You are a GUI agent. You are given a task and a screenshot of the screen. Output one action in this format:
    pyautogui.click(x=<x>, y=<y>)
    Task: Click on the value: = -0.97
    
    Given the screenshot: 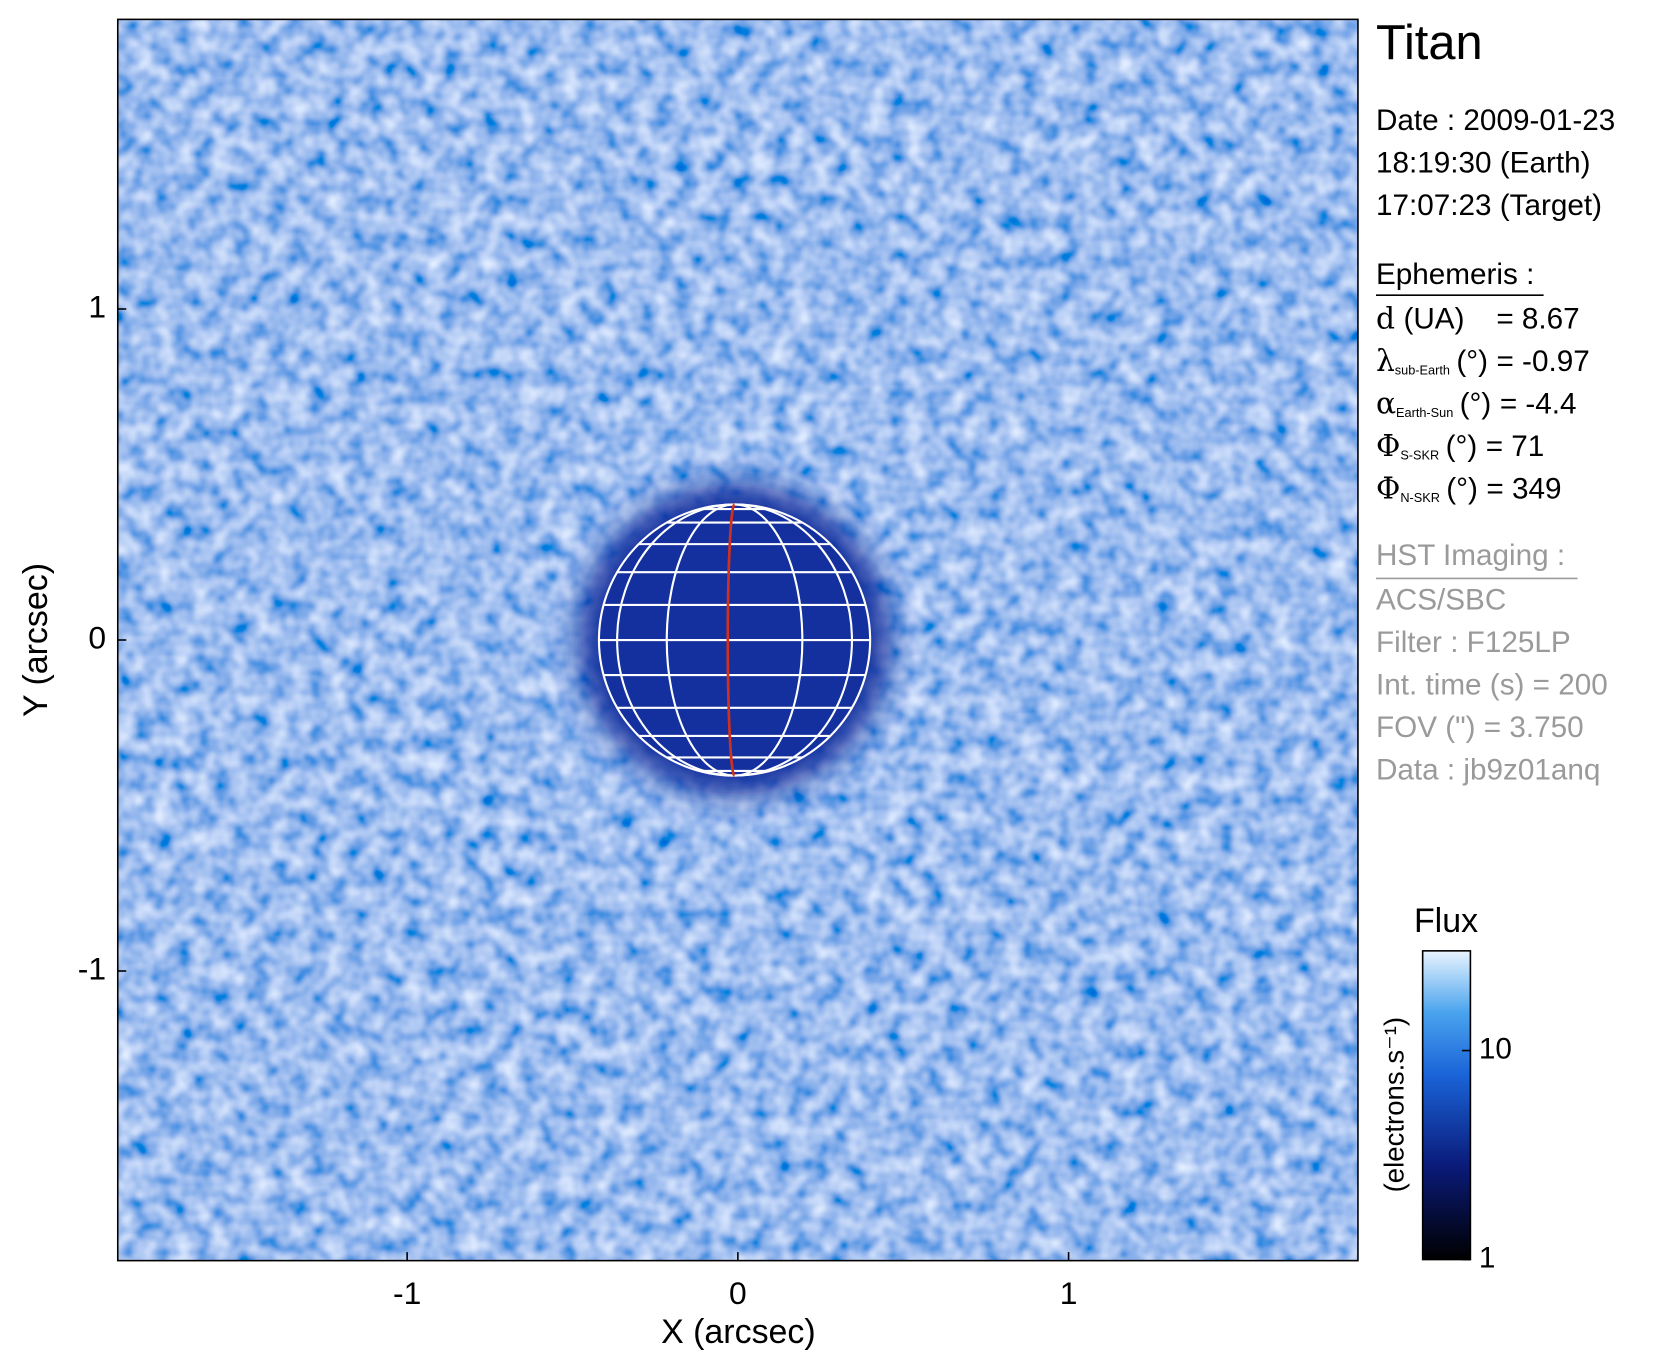 What is the action you would take?
    pyautogui.click(x=1542, y=361)
    